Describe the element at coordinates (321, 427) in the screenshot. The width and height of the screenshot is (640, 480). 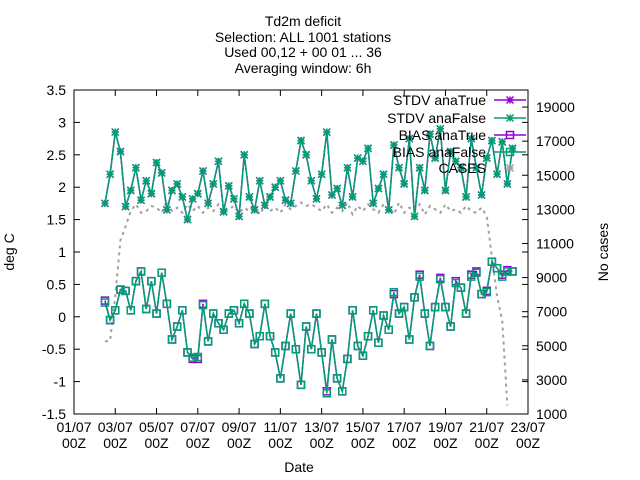
I see `x-tick-label-date: 13/07` at that location.